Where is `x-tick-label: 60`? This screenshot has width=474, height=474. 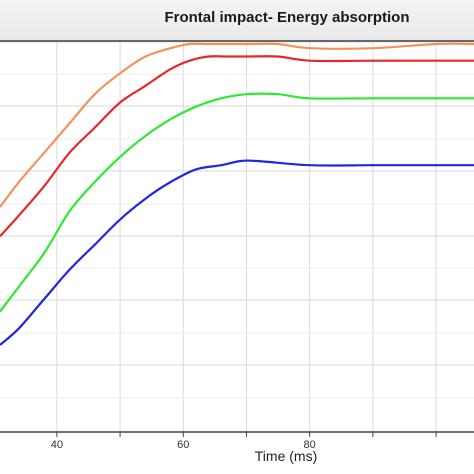
x-tick-label: 60 is located at coordinates (183, 445).